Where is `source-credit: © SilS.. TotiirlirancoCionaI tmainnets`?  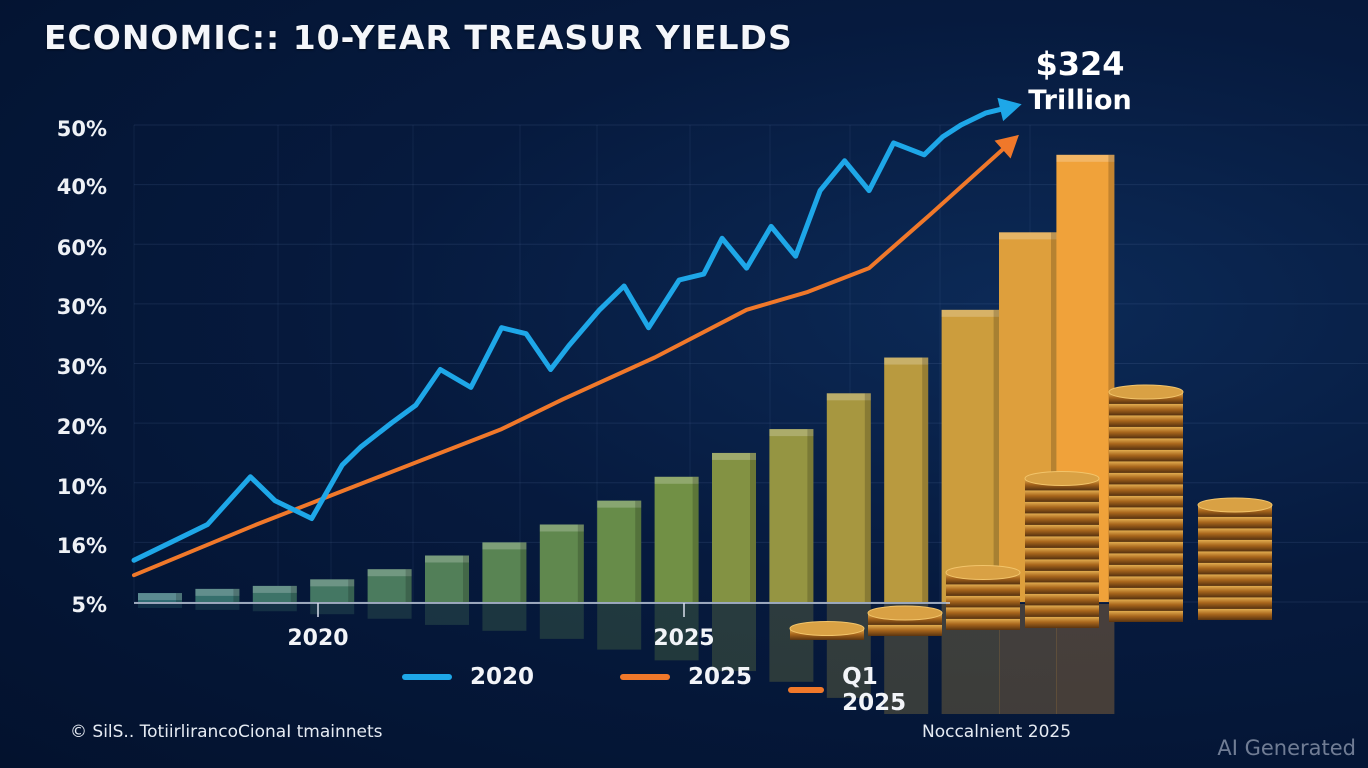 source-credit: © SilS.. TotiirlirancoCionaI tmainnets is located at coordinates (226, 732).